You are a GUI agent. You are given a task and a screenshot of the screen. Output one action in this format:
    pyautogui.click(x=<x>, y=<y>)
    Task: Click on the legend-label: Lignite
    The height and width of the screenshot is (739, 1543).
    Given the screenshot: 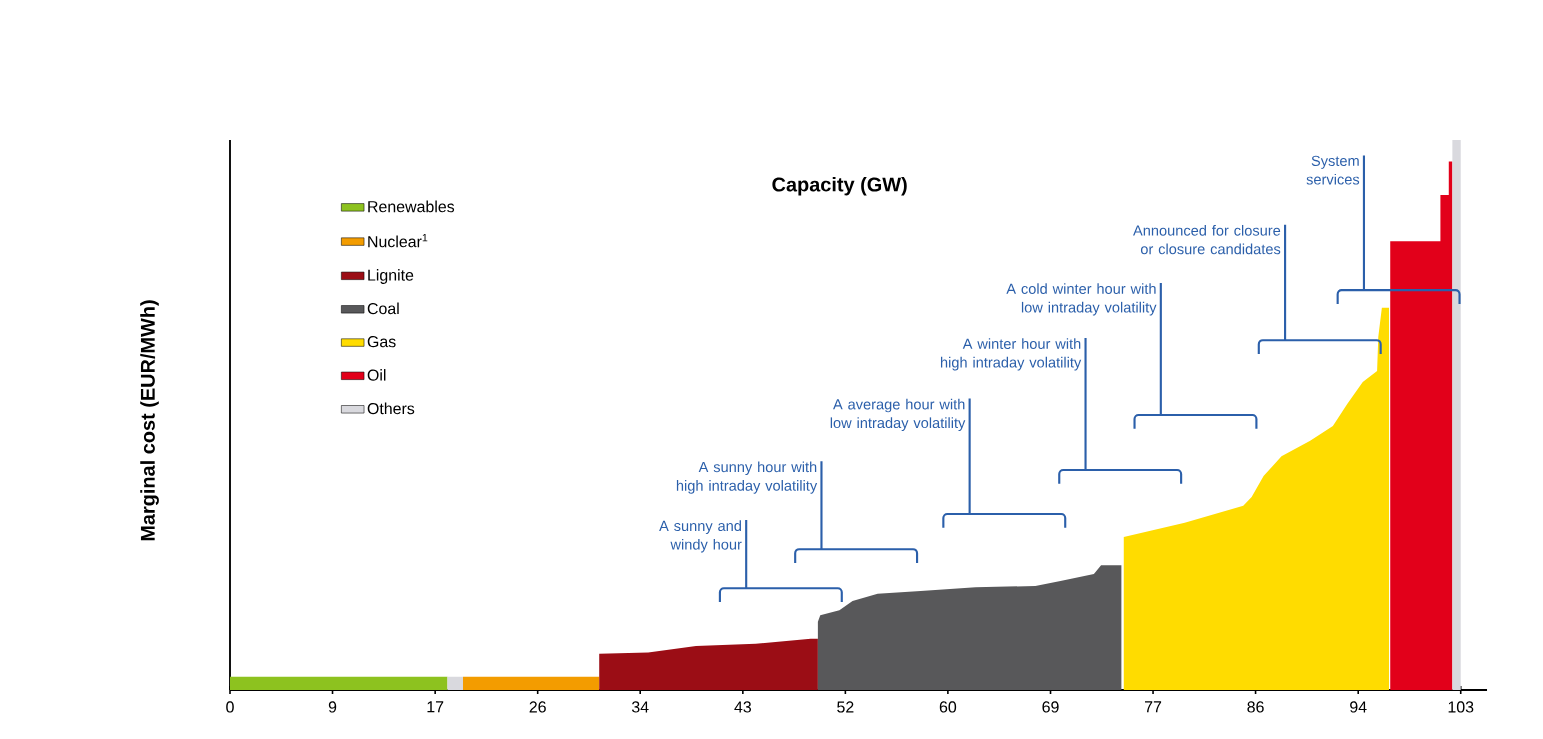 What is the action you would take?
    pyautogui.click(x=391, y=276)
    